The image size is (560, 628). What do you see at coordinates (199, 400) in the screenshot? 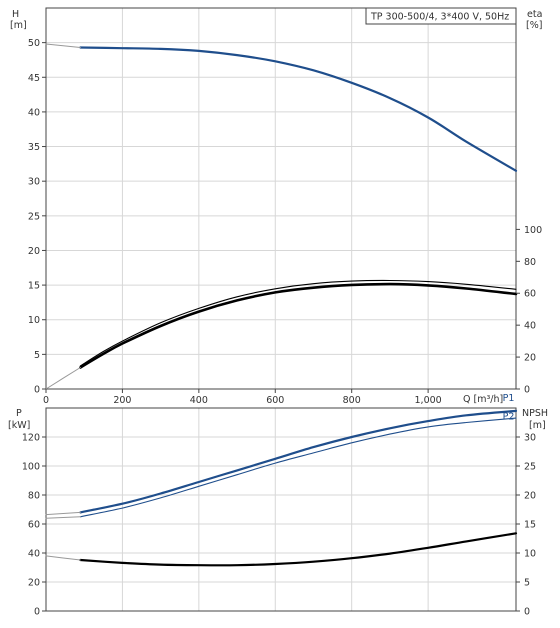
I see `x-tick-label-2: 400` at bounding box center [199, 400].